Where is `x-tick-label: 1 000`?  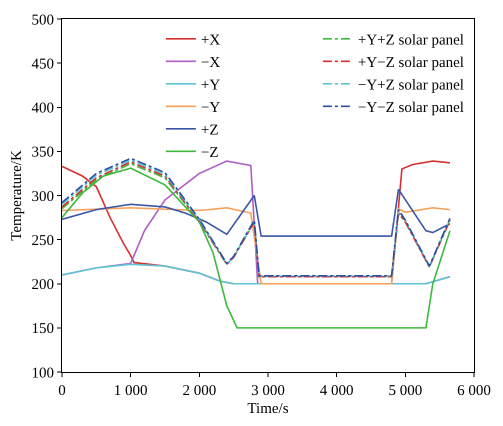
x-tick-label: 1 000 is located at coordinates (131, 391).